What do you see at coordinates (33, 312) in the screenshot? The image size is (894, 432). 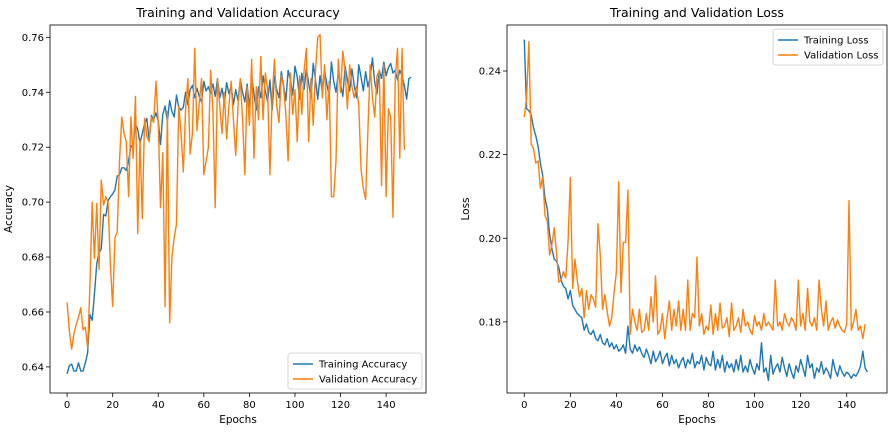 I see `y-tick-label: 0.66` at bounding box center [33, 312].